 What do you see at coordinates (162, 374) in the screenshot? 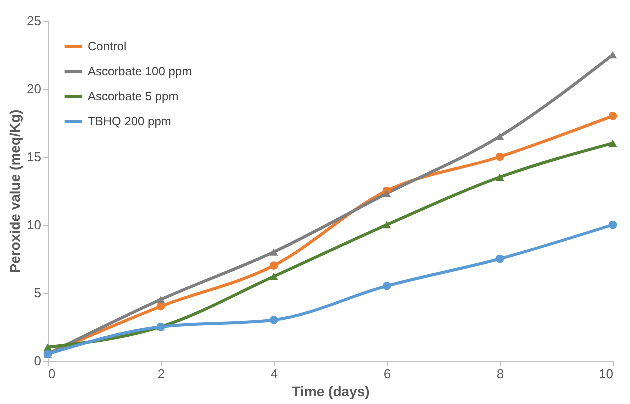
I see `x-tick-label: 2` at bounding box center [162, 374].